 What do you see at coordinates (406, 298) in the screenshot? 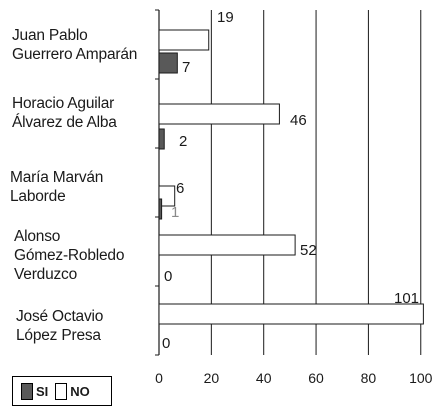
I see `data-label-no-4: 101` at bounding box center [406, 298].